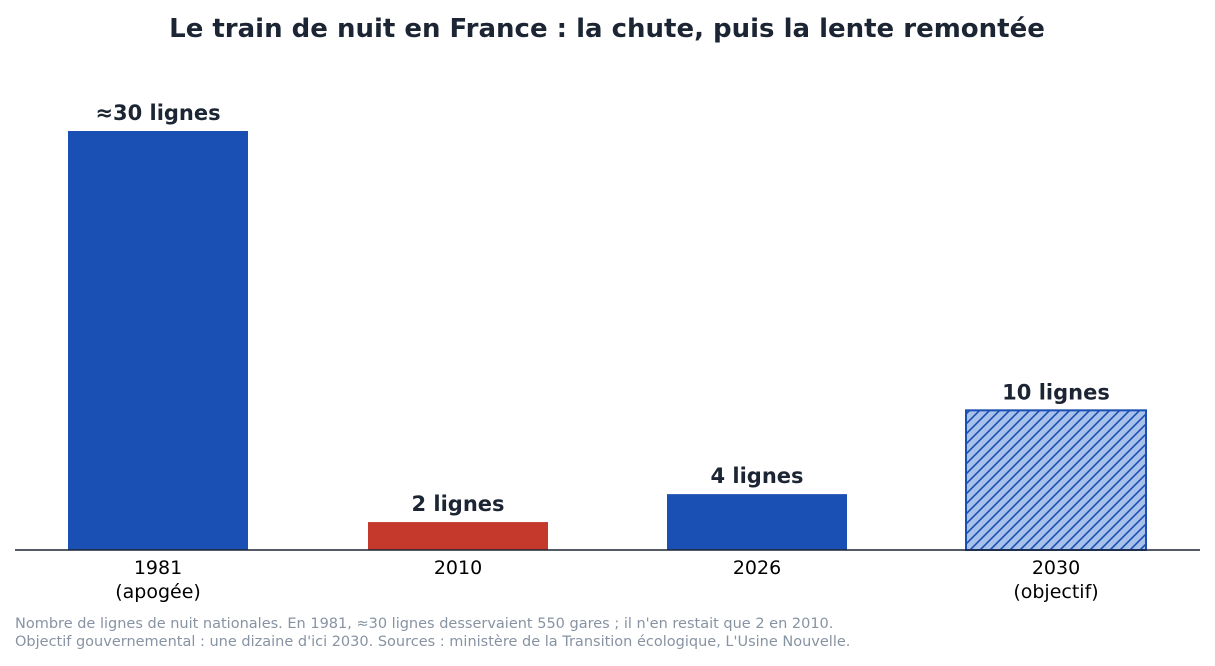 This screenshot has width=1215, height=666. Describe the element at coordinates (1056, 392) in the screenshot. I see `data-label-2030: 10 lignes` at that location.